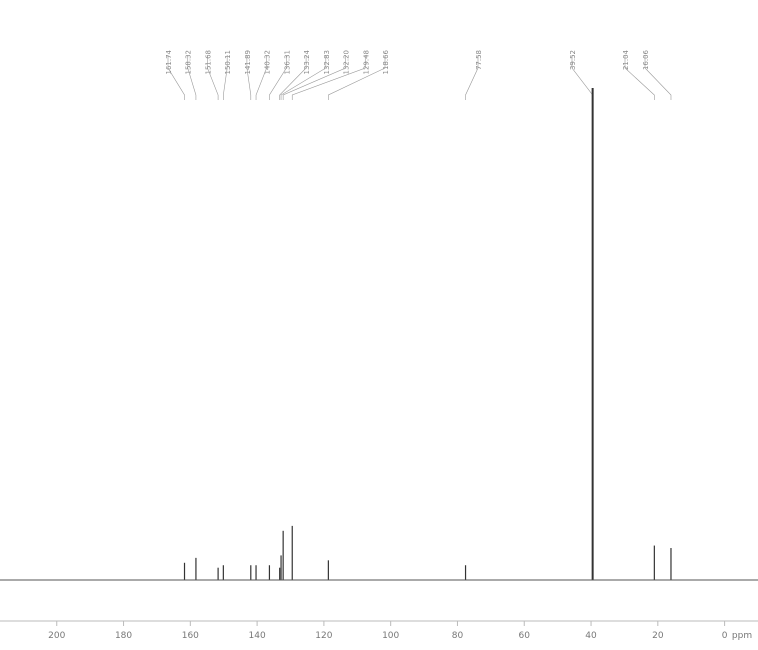  Describe the element at coordinates (287, 62) in the screenshot. I see `peak-label: 136.31` at that location.